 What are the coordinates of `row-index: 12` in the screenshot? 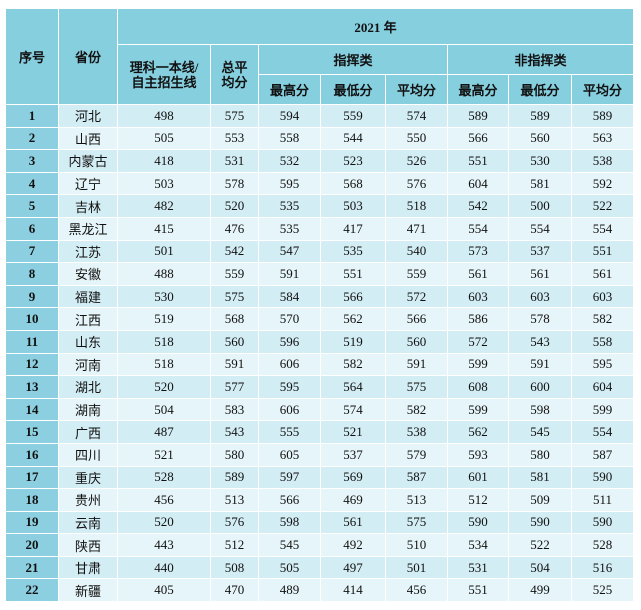 It's located at (32, 364).